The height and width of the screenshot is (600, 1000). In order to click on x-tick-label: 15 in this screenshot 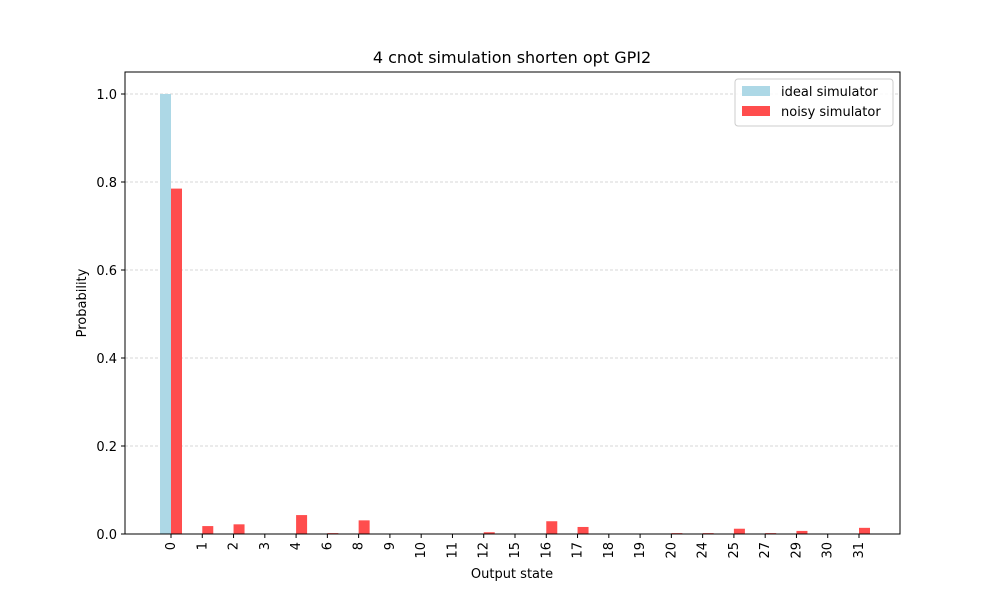, I will do `click(515, 550)`.